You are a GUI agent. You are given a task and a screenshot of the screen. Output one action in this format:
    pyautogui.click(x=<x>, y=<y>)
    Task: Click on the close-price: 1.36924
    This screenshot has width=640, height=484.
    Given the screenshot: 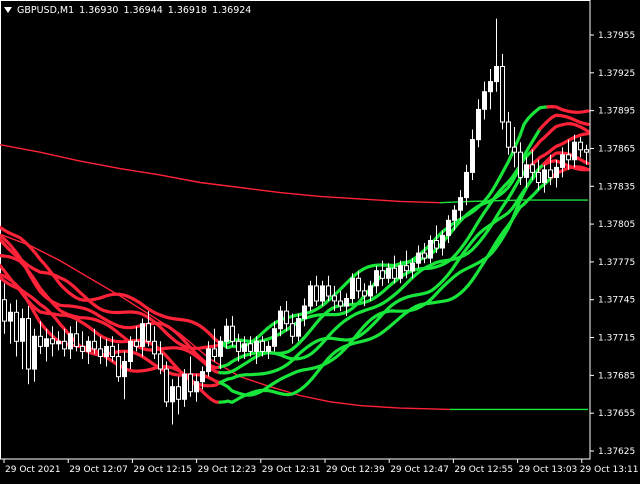 What is the action you would take?
    pyautogui.click(x=232, y=10)
    